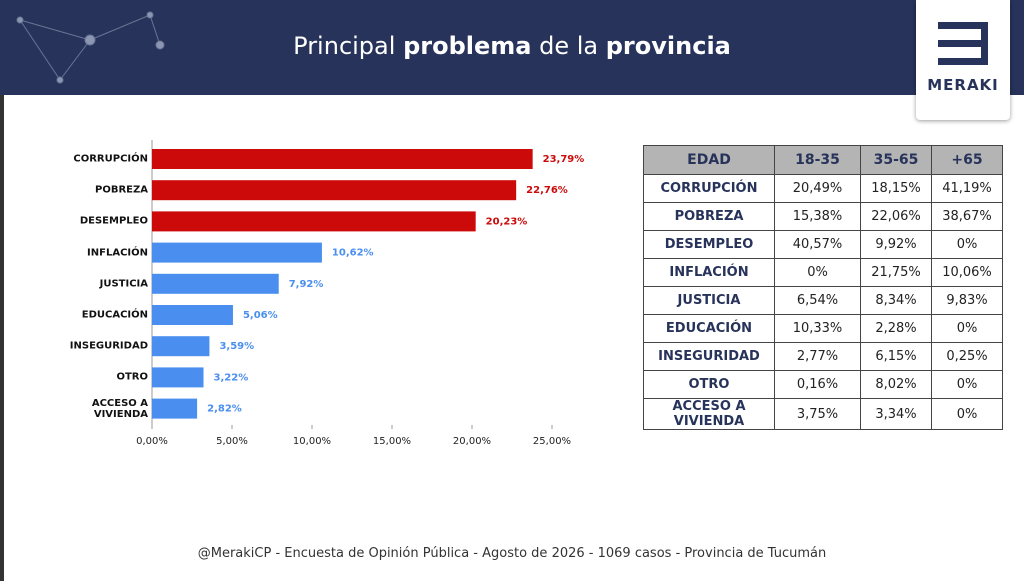  Describe the element at coordinates (709, 188) in the screenshot. I see `row-label: CORRUPCIÓN` at that location.